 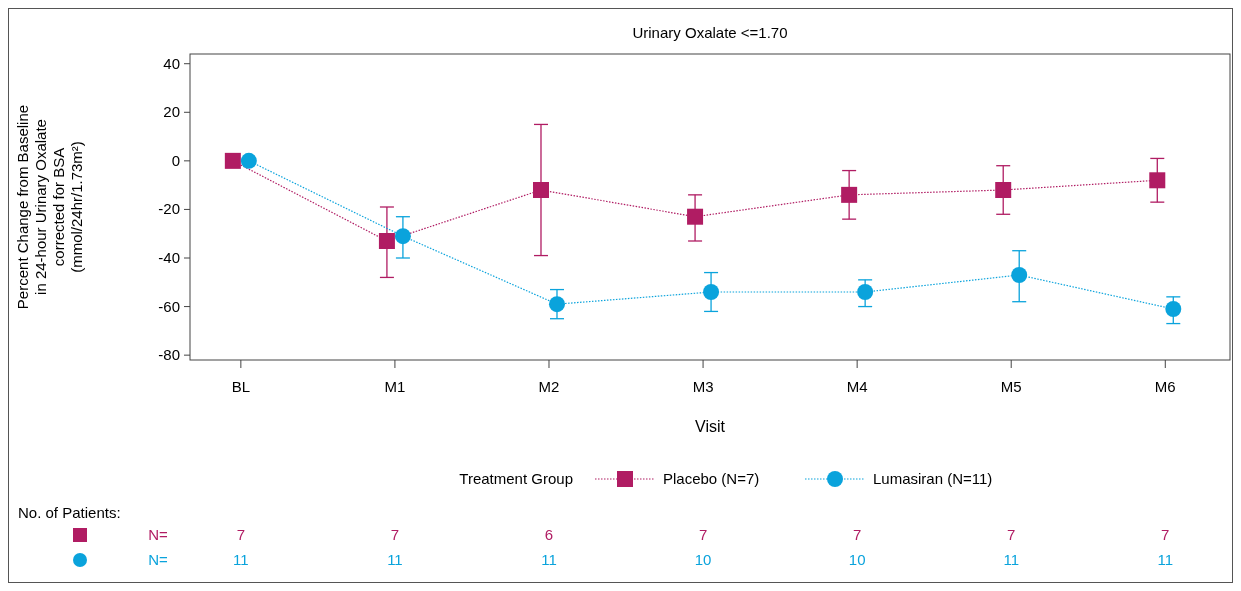 What do you see at coordinates (171, 112) in the screenshot?
I see `y-tick-label: 20` at bounding box center [171, 112].